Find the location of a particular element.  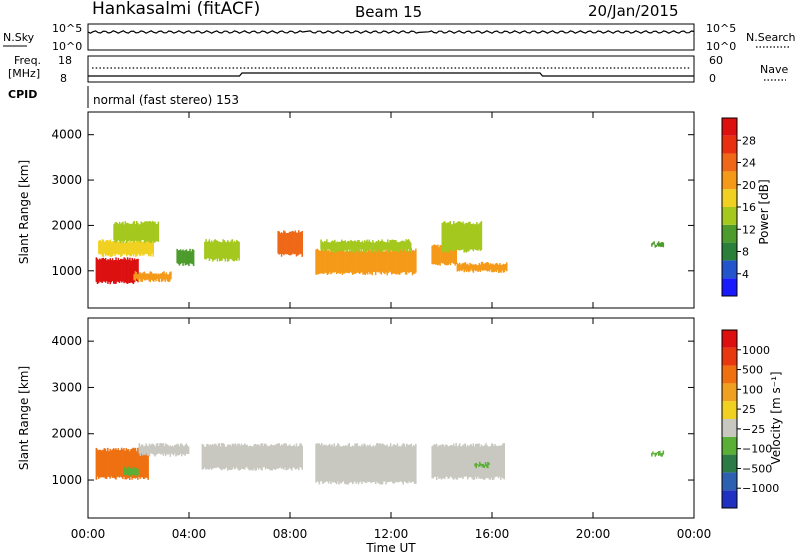

velocity-ytick-label-3: 1000 is located at coordinates (66, 480).